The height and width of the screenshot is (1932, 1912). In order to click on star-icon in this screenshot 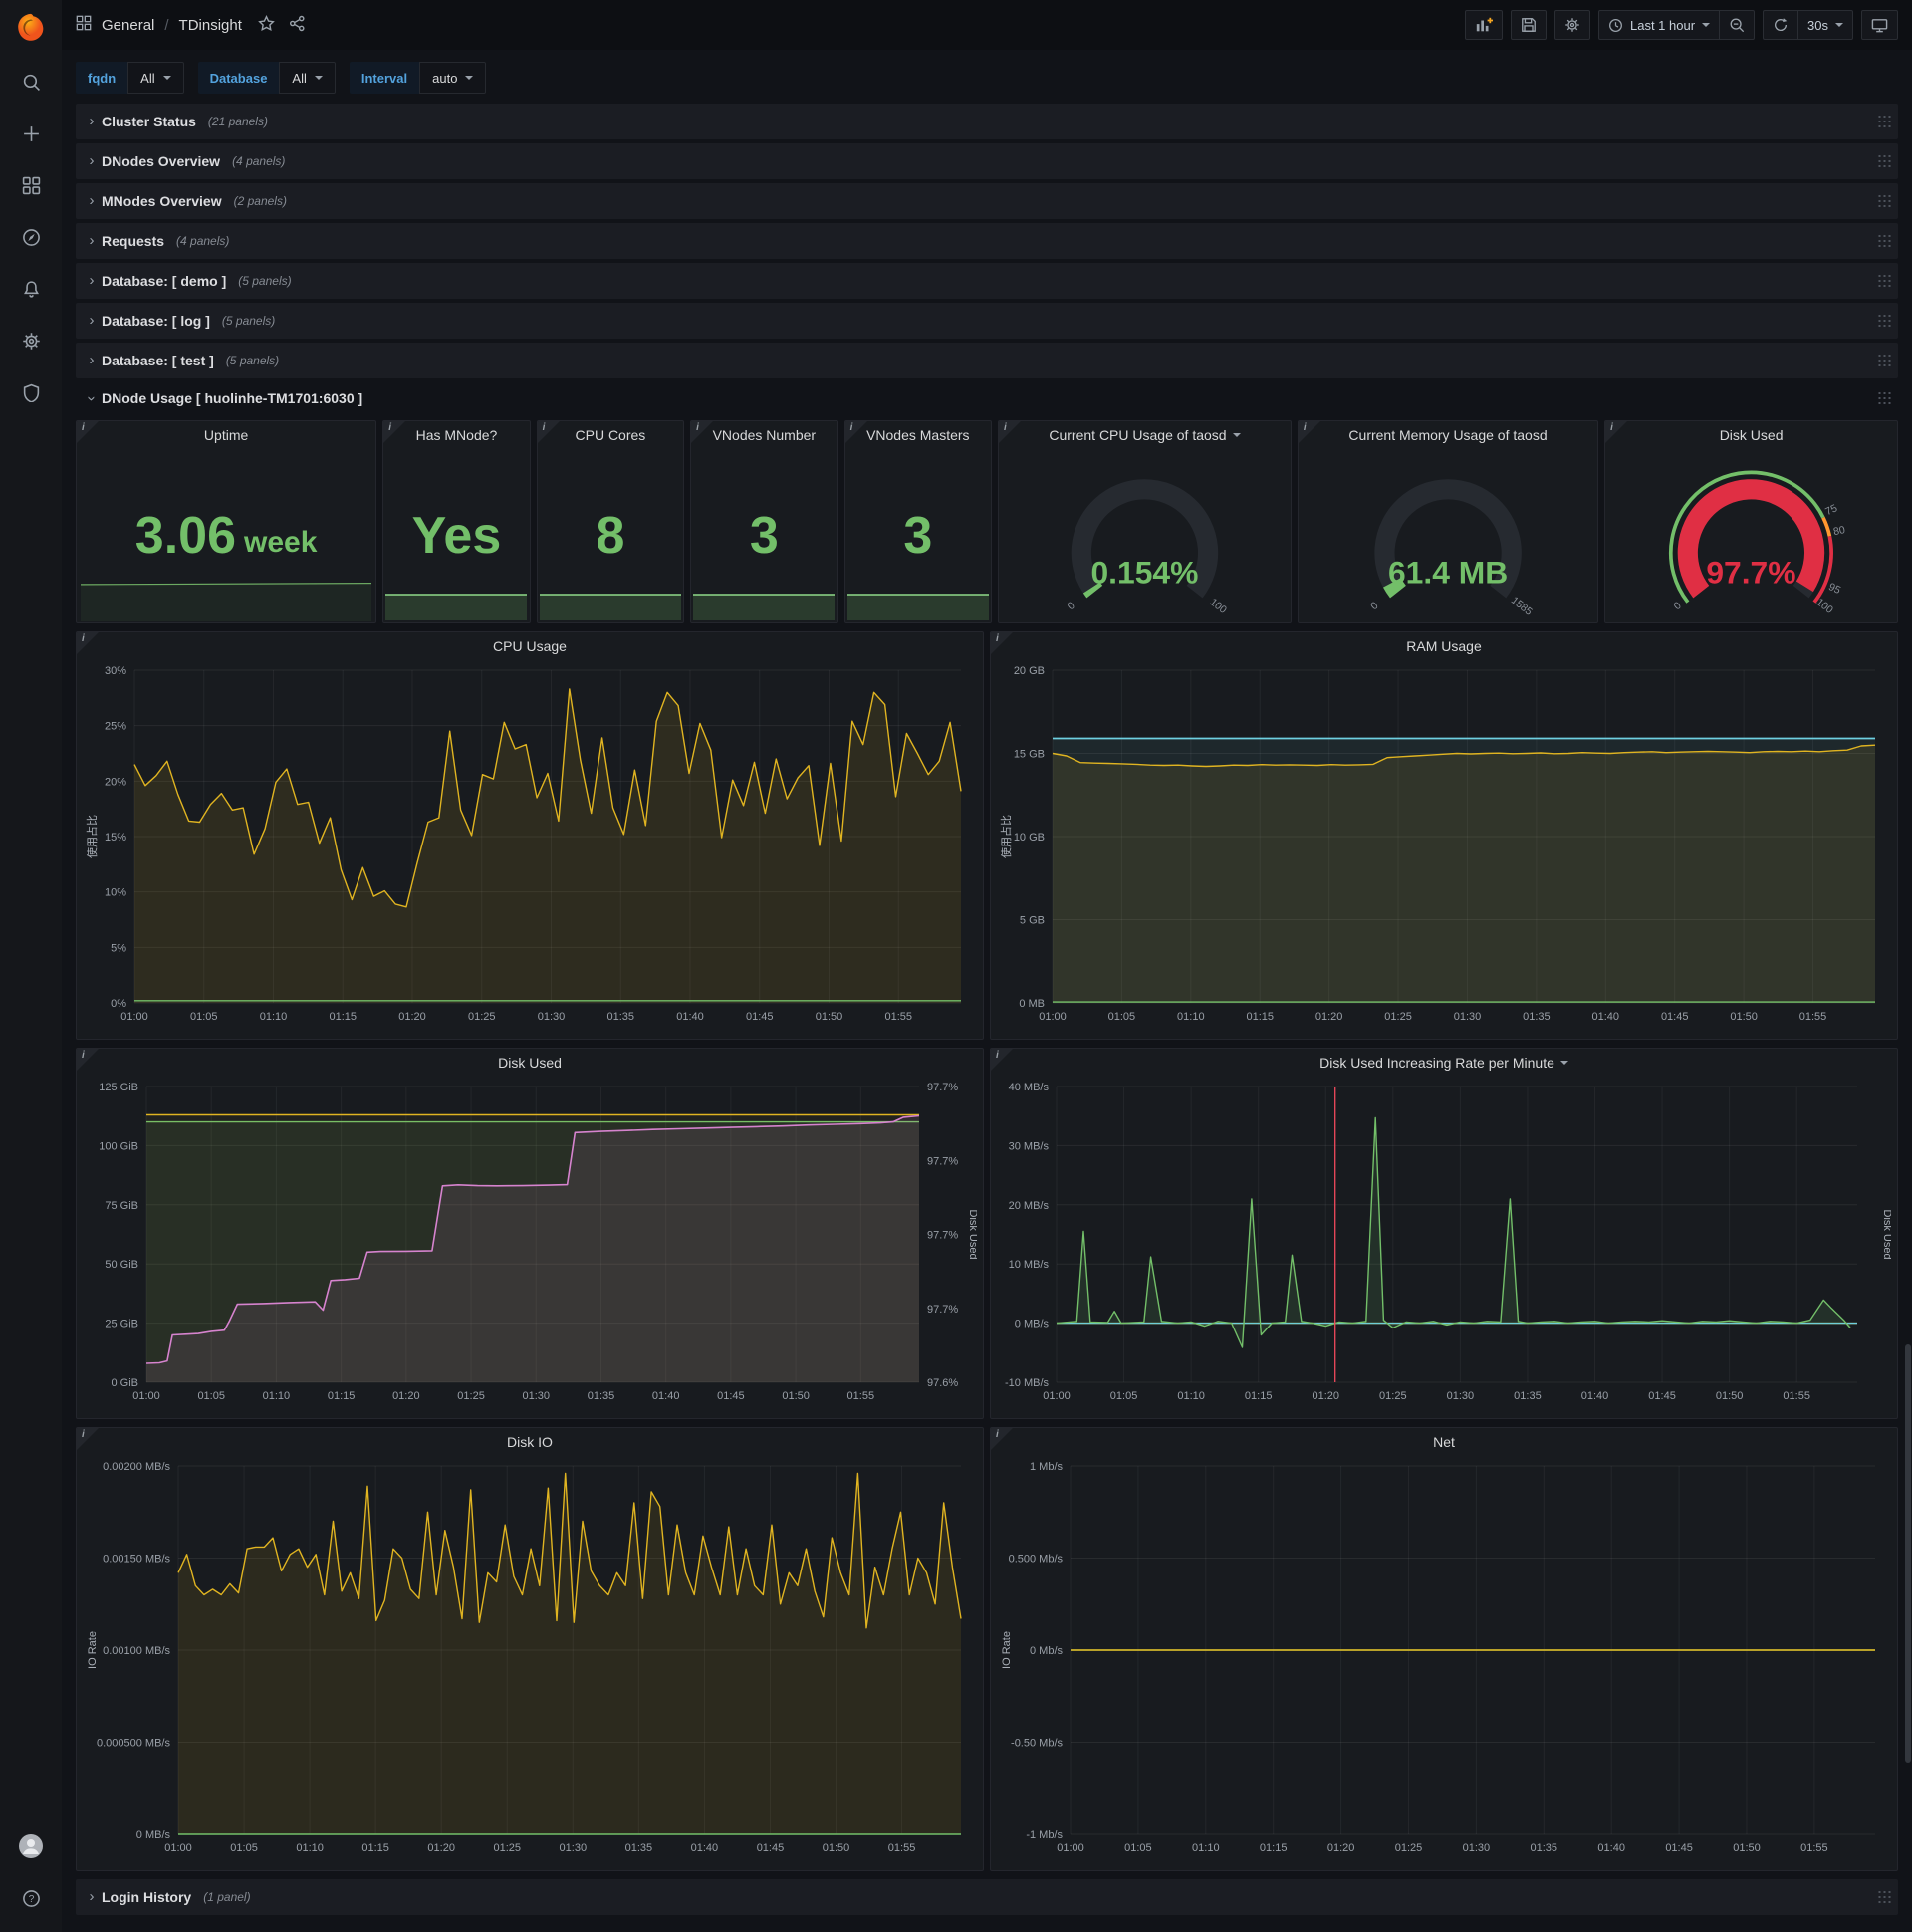, I will do `click(266, 25)`.